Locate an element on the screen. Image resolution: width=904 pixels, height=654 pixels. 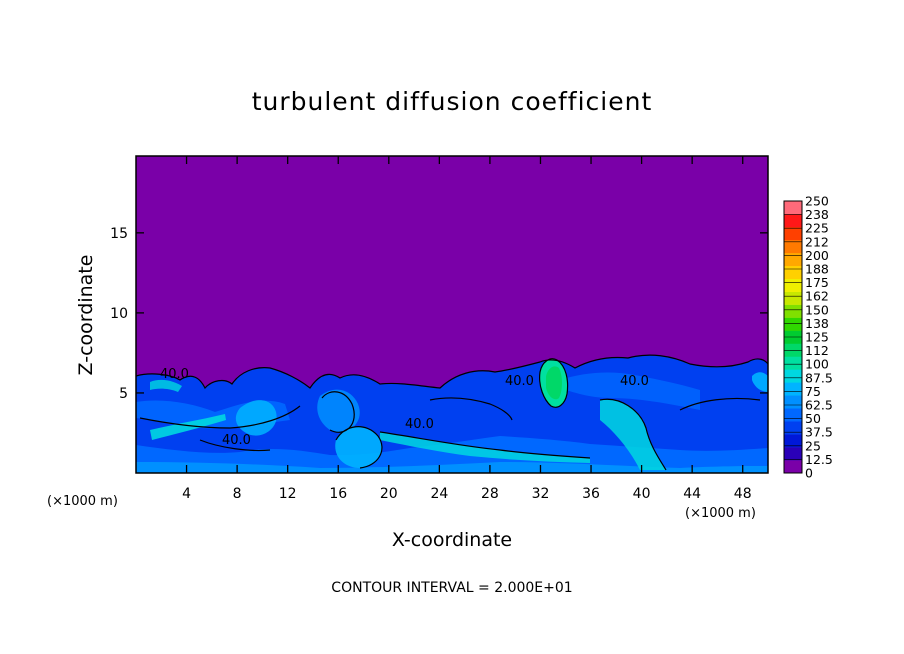
x-tick-label: 32 is located at coordinates (541, 494).